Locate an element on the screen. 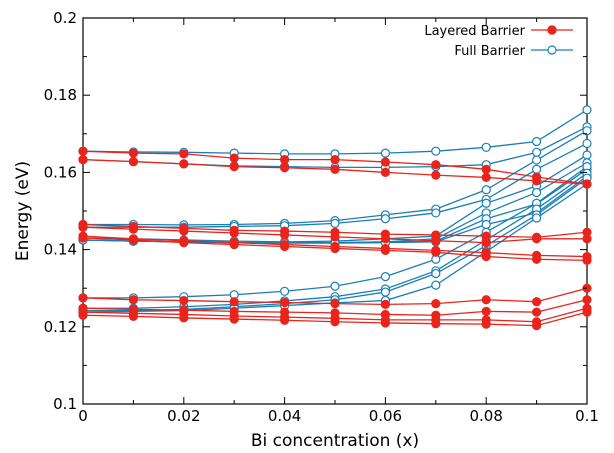 The height and width of the screenshot is (453, 614). y-tick-label: 0.12 is located at coordinates (60, 327).